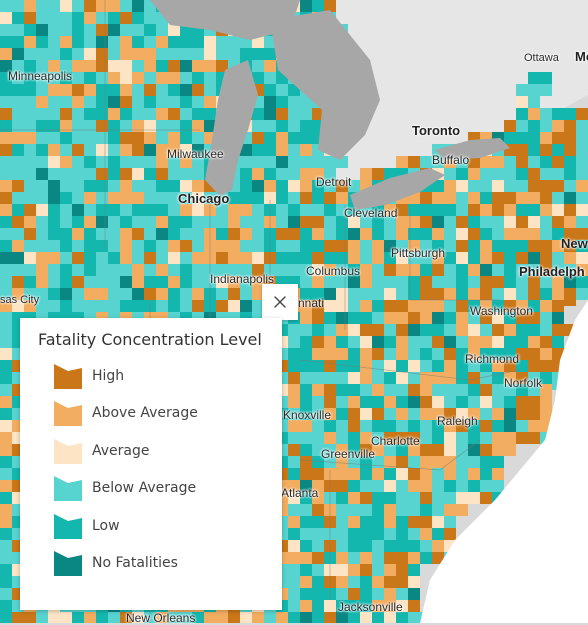 This screenshot has height=625, width=588. I want to click on city-label: Detroit, so click(334, 182).